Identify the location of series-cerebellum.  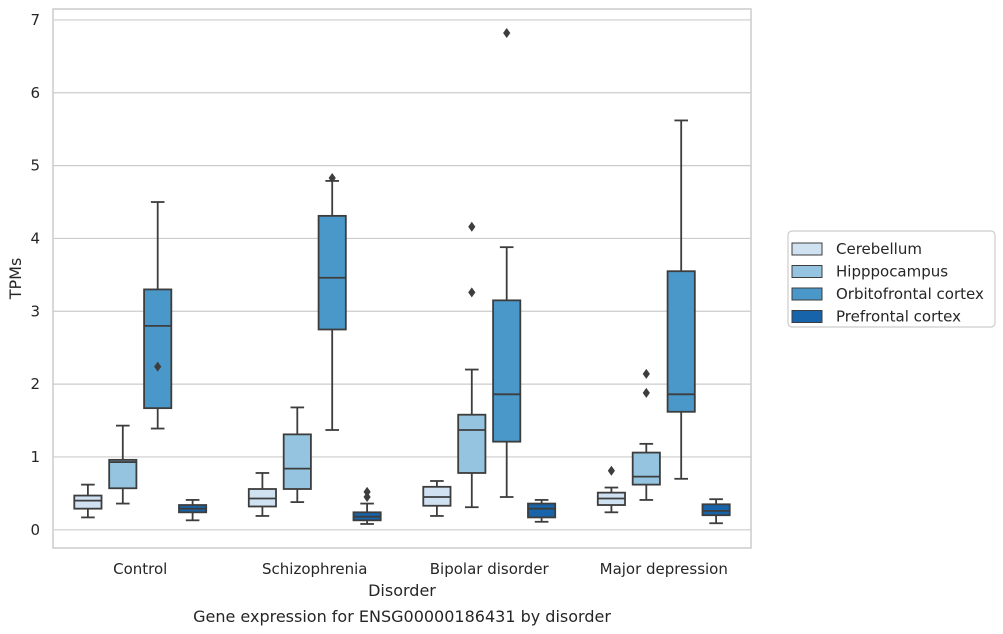
(349, 492).